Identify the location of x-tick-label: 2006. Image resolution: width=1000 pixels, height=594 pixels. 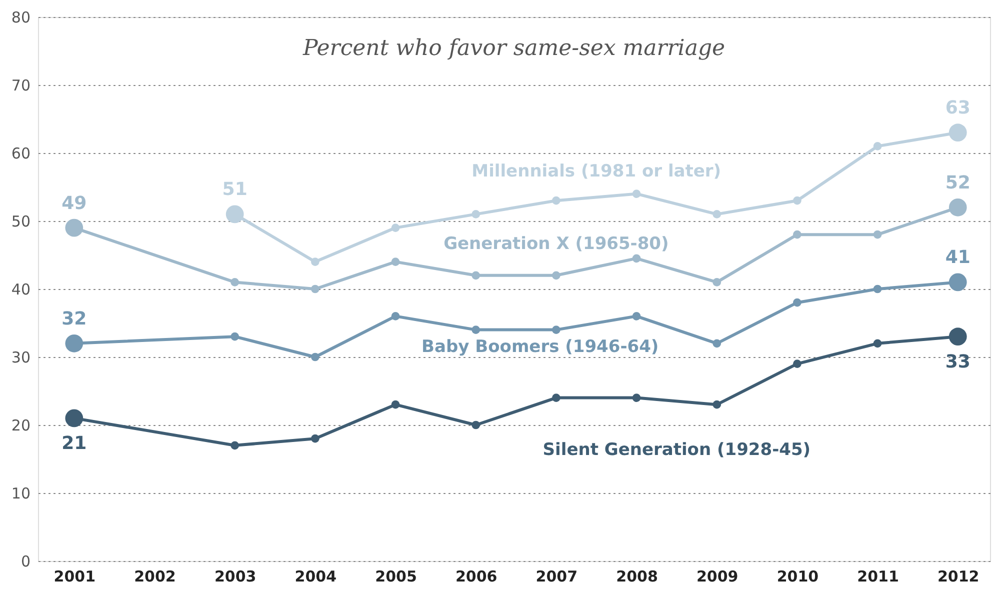
(476, 577).